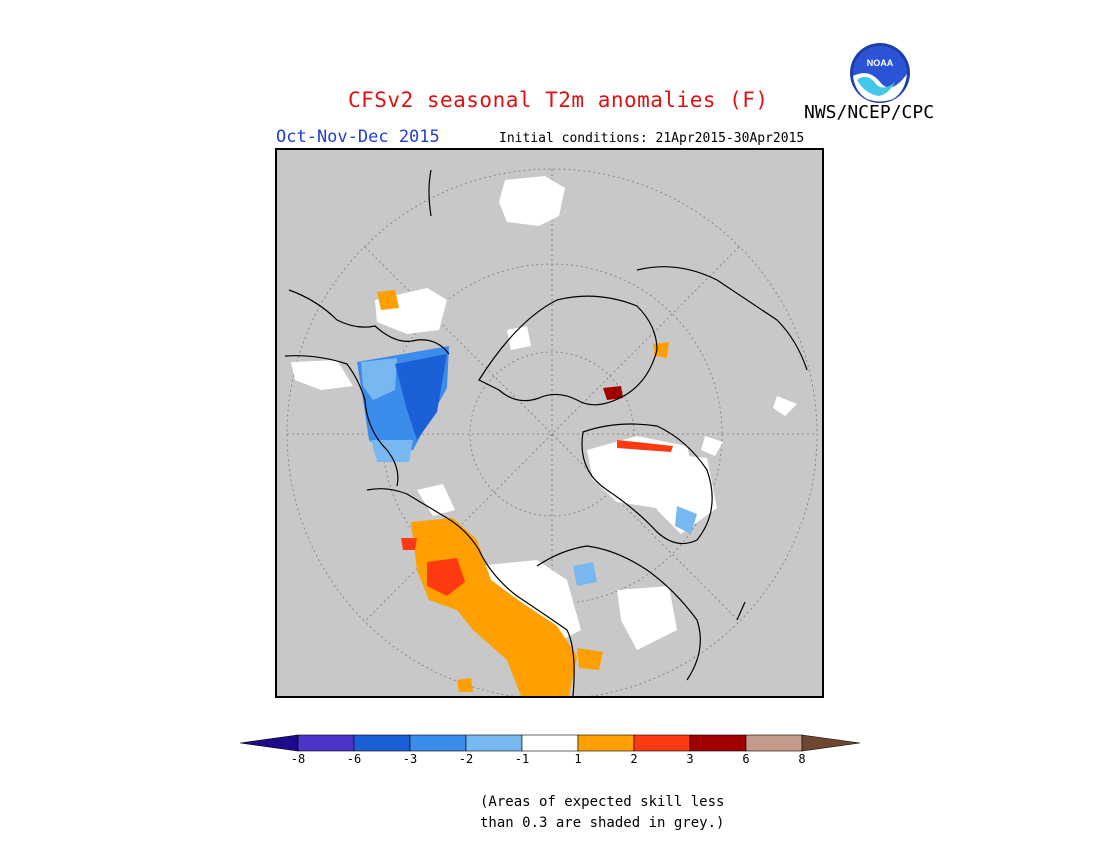 This screenshot has width=1100, height=850. What do you see at coordinates (354, 759) in the screenshot?
I see `legend-tick: -6` at bounding box center [354, 759].